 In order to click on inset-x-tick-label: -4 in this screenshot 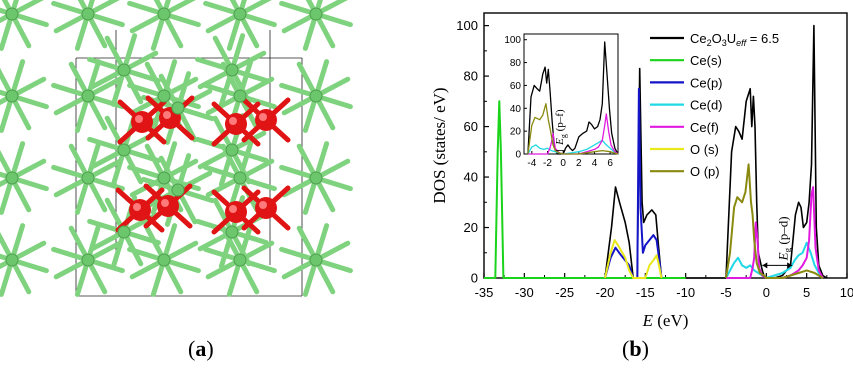, I will do `click(531, 163)`.